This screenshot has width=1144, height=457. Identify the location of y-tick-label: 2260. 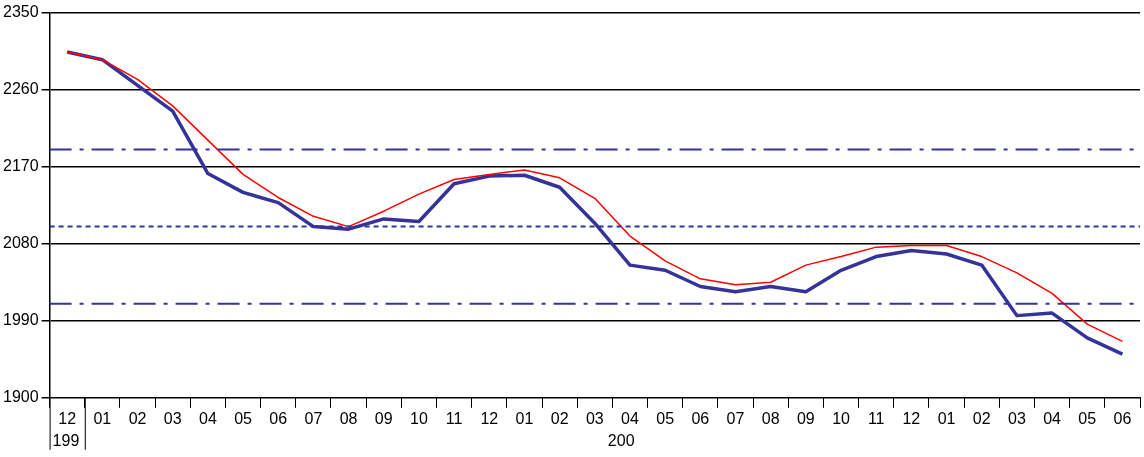
(21, 89).